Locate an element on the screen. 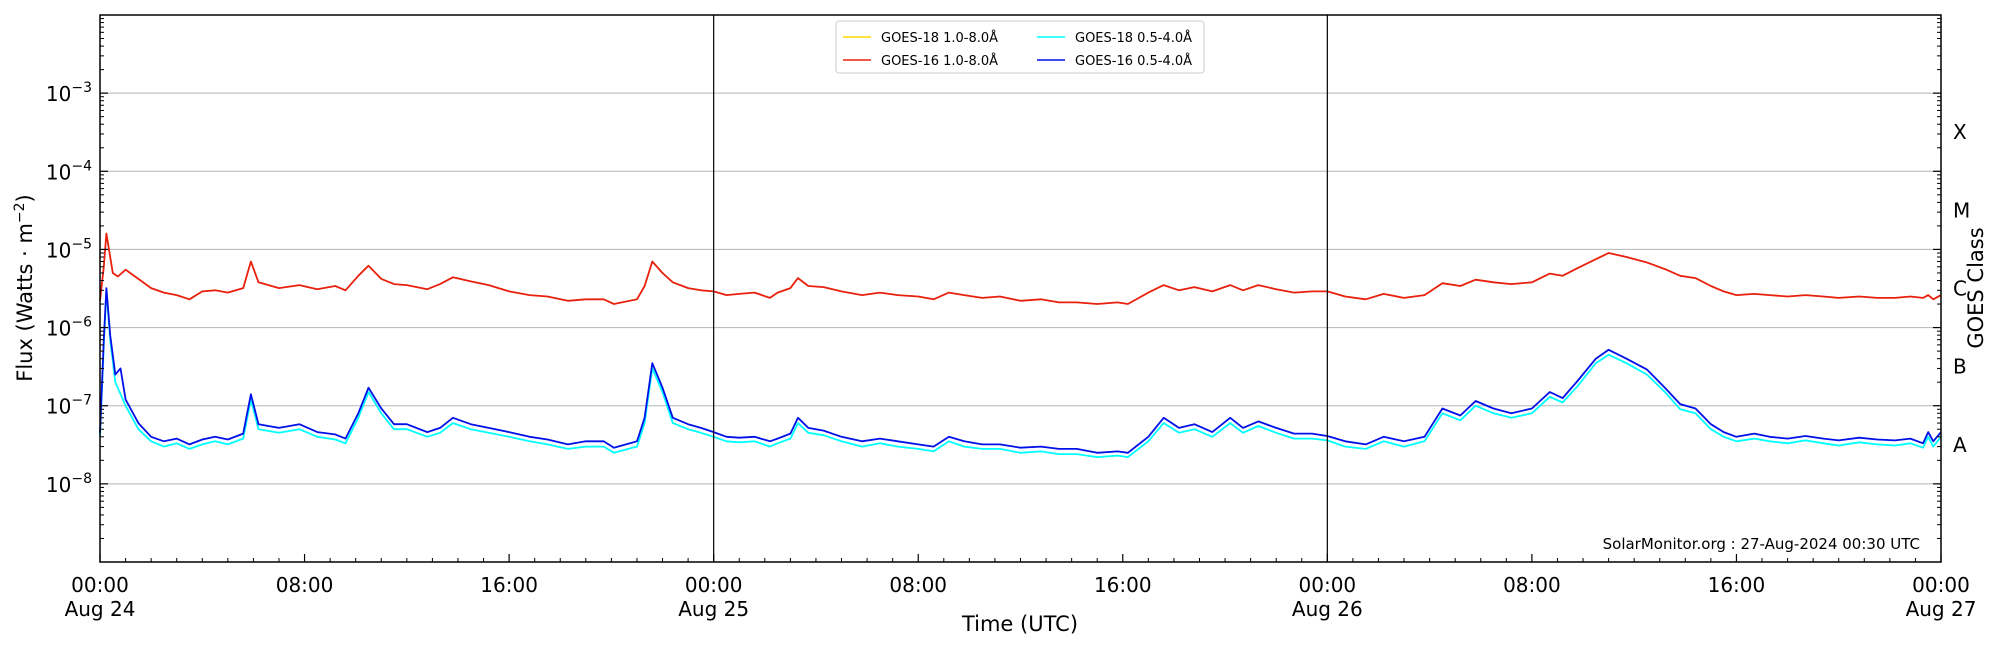 Image resolution: width=2000 pixels, height=650 pixels. y-tick-label-3: 10⁻⁶ is located at coordinates (69, 328).